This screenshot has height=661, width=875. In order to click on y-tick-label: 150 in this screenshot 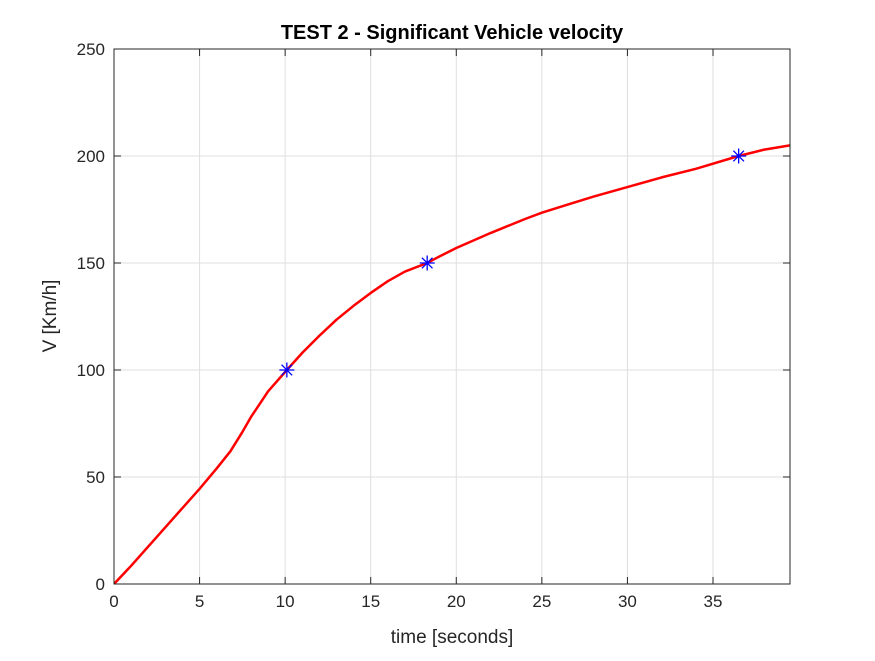, I will do `click(91, 263)`.